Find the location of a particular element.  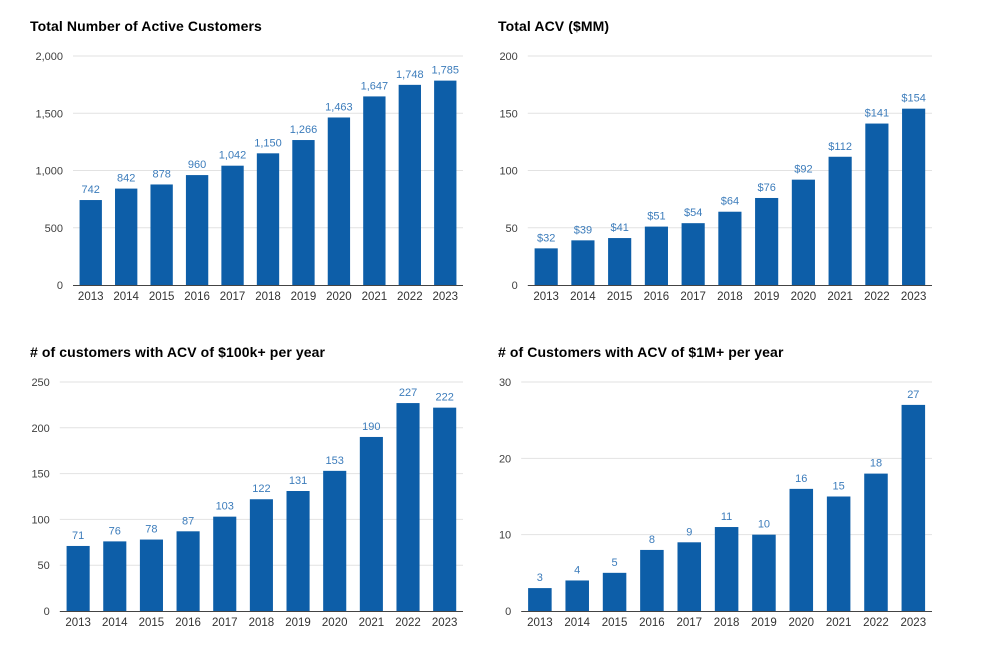

bar-value-label: 15 is located at coordinates (839, 487).